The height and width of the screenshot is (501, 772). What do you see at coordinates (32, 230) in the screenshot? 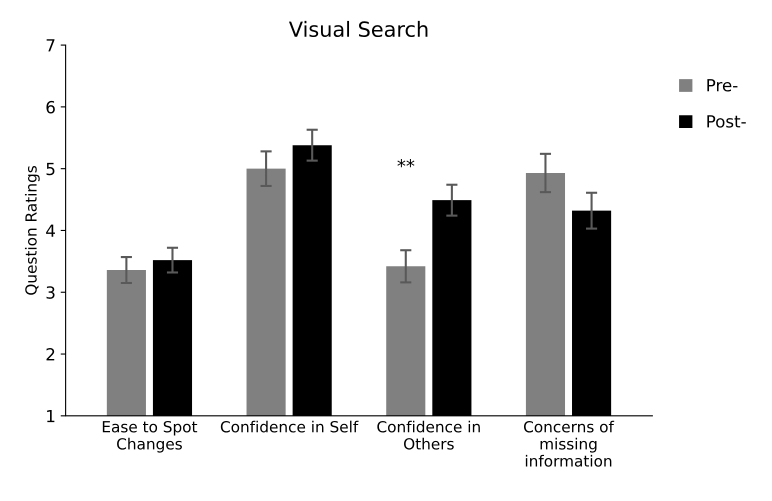
I see `y-axis-title: Question Ratings` at bounding box center [32, 230].